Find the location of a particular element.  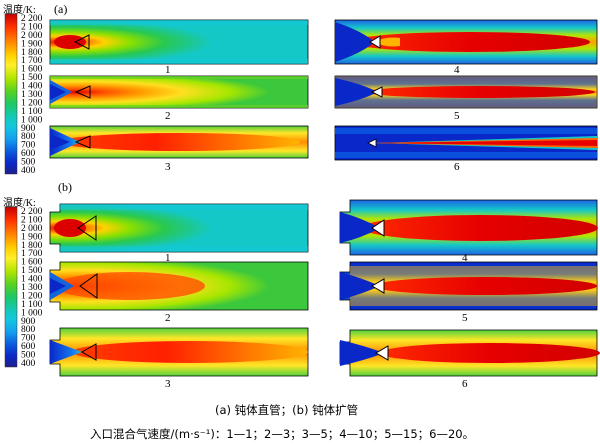

case-label-b2: 2 is located at coordinates (168, 318).